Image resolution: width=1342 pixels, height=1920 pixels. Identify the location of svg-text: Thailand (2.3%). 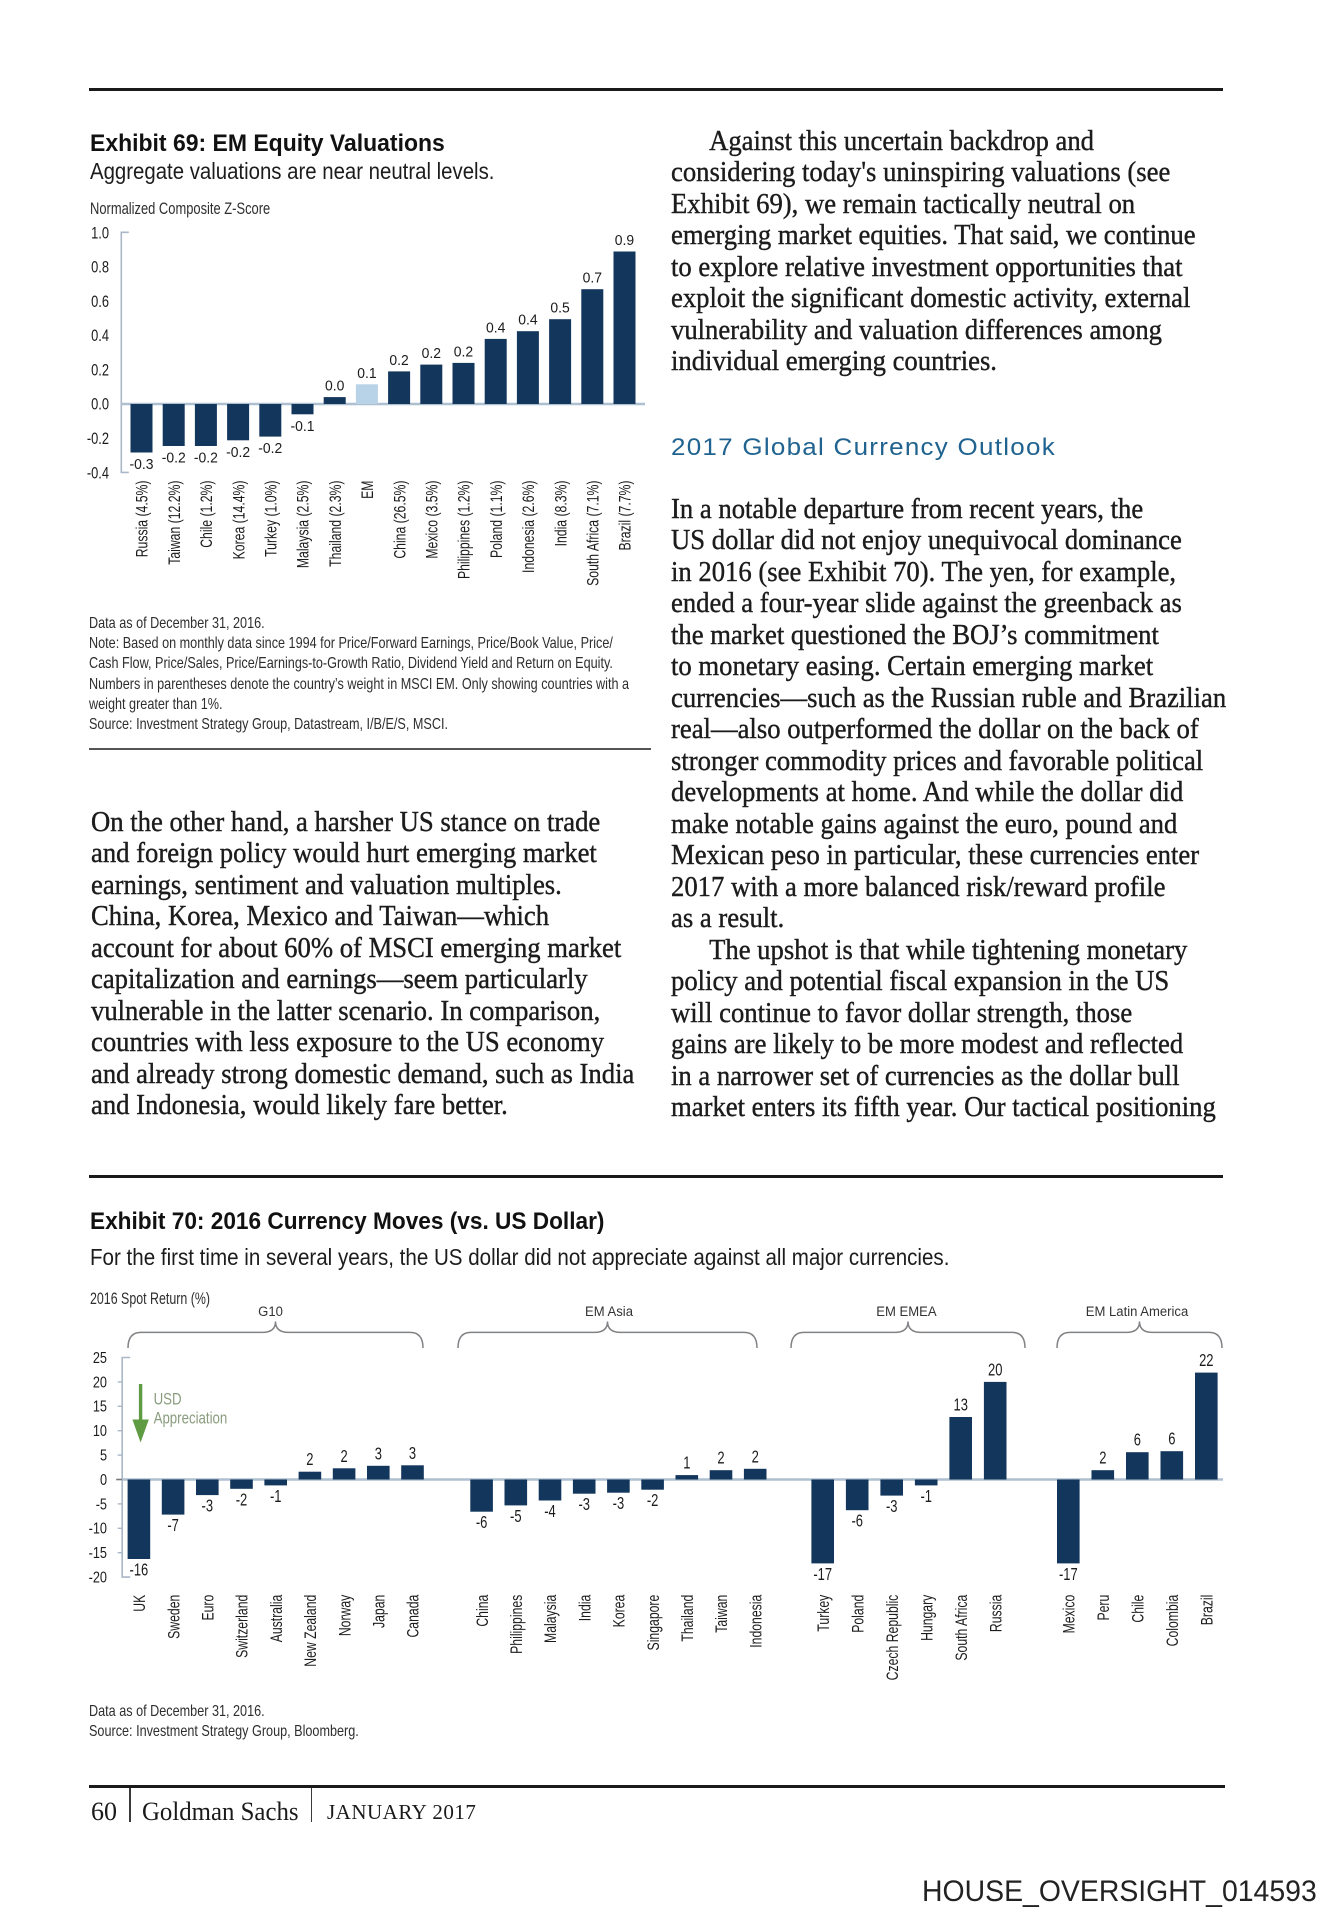
(336, 523).